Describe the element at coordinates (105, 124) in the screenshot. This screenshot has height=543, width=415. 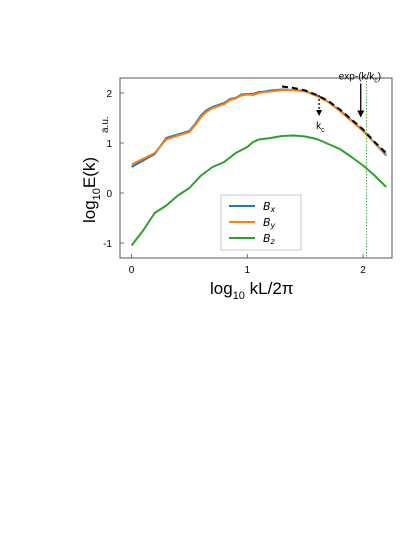
I see `y-axis-units: a.u.` at that location.